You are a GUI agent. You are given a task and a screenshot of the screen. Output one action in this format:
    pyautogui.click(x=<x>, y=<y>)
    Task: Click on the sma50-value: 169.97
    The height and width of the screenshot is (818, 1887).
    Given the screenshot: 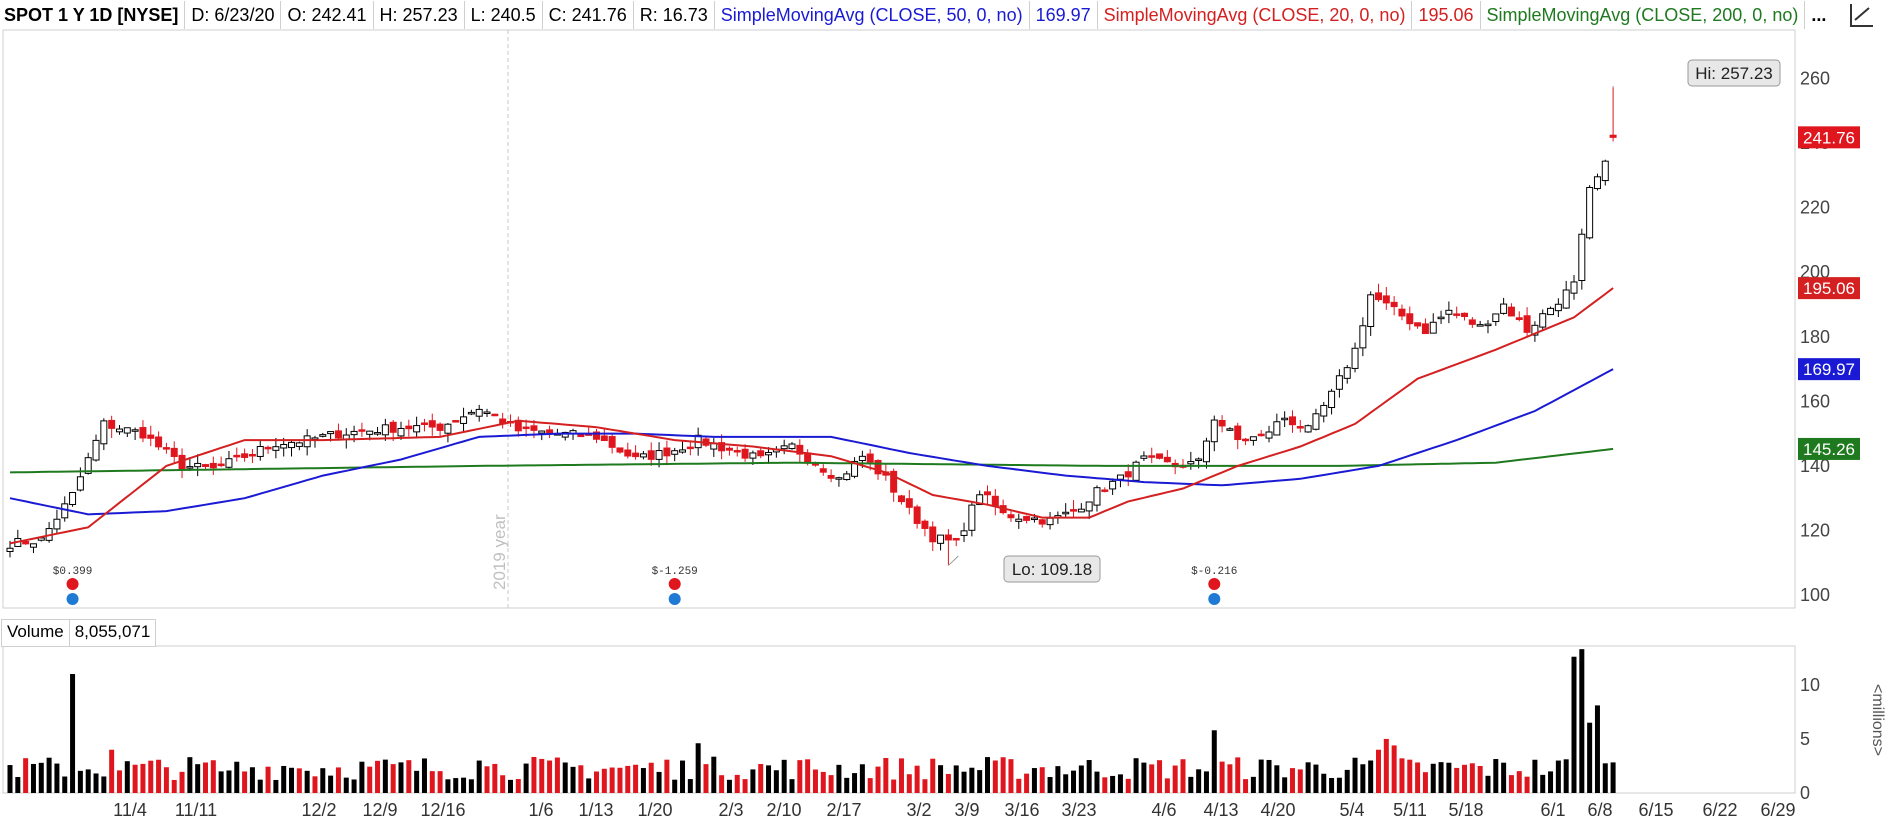 What is the action you would take?
    pyautogui.click(x=1064, y=15)
    